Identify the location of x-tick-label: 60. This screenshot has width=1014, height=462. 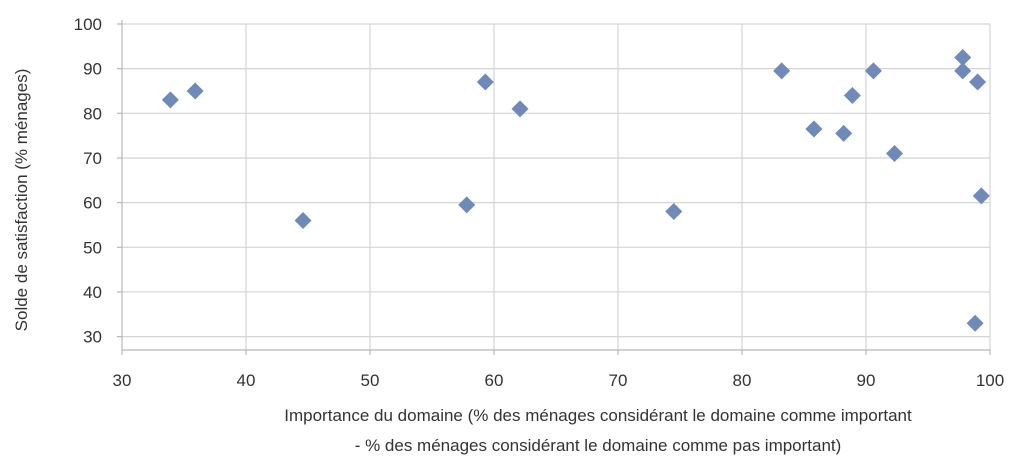
(494, 380).